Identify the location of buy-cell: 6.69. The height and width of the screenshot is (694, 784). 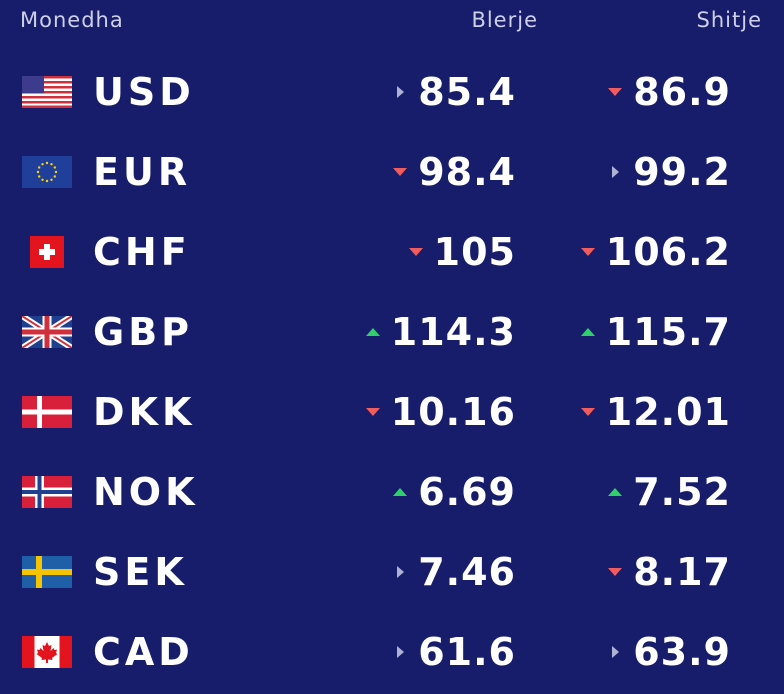
(454, 492).